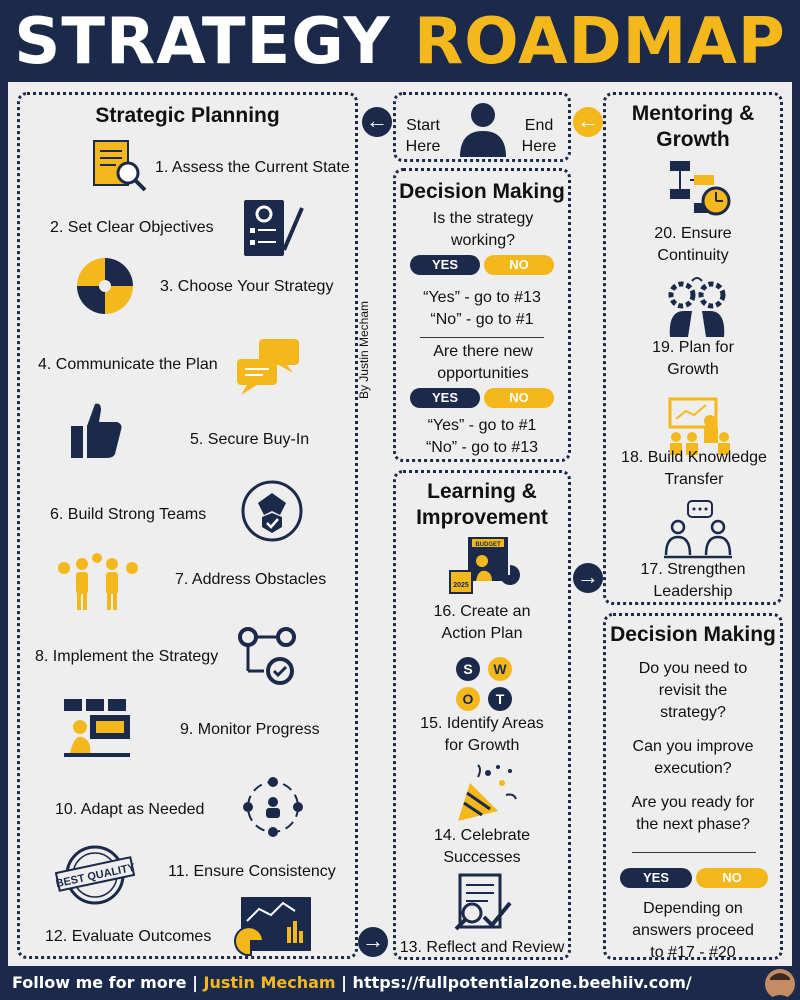 Image resolution: width=800 pixels, height=1000 pixels. I want to click on step-19-label: 19. Plan for Growth, so click(693, 358).